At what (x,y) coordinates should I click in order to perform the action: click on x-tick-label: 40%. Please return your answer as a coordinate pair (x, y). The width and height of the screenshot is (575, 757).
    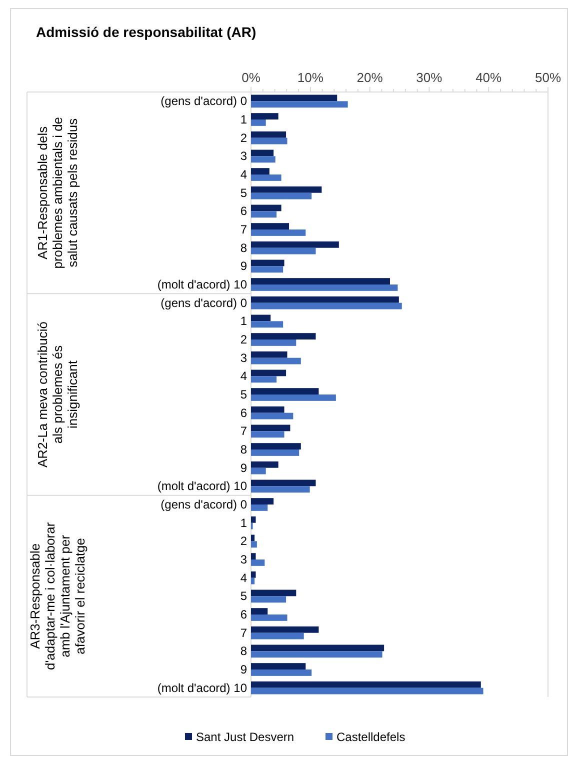
    Looking at the image, I should click on (489, 77).